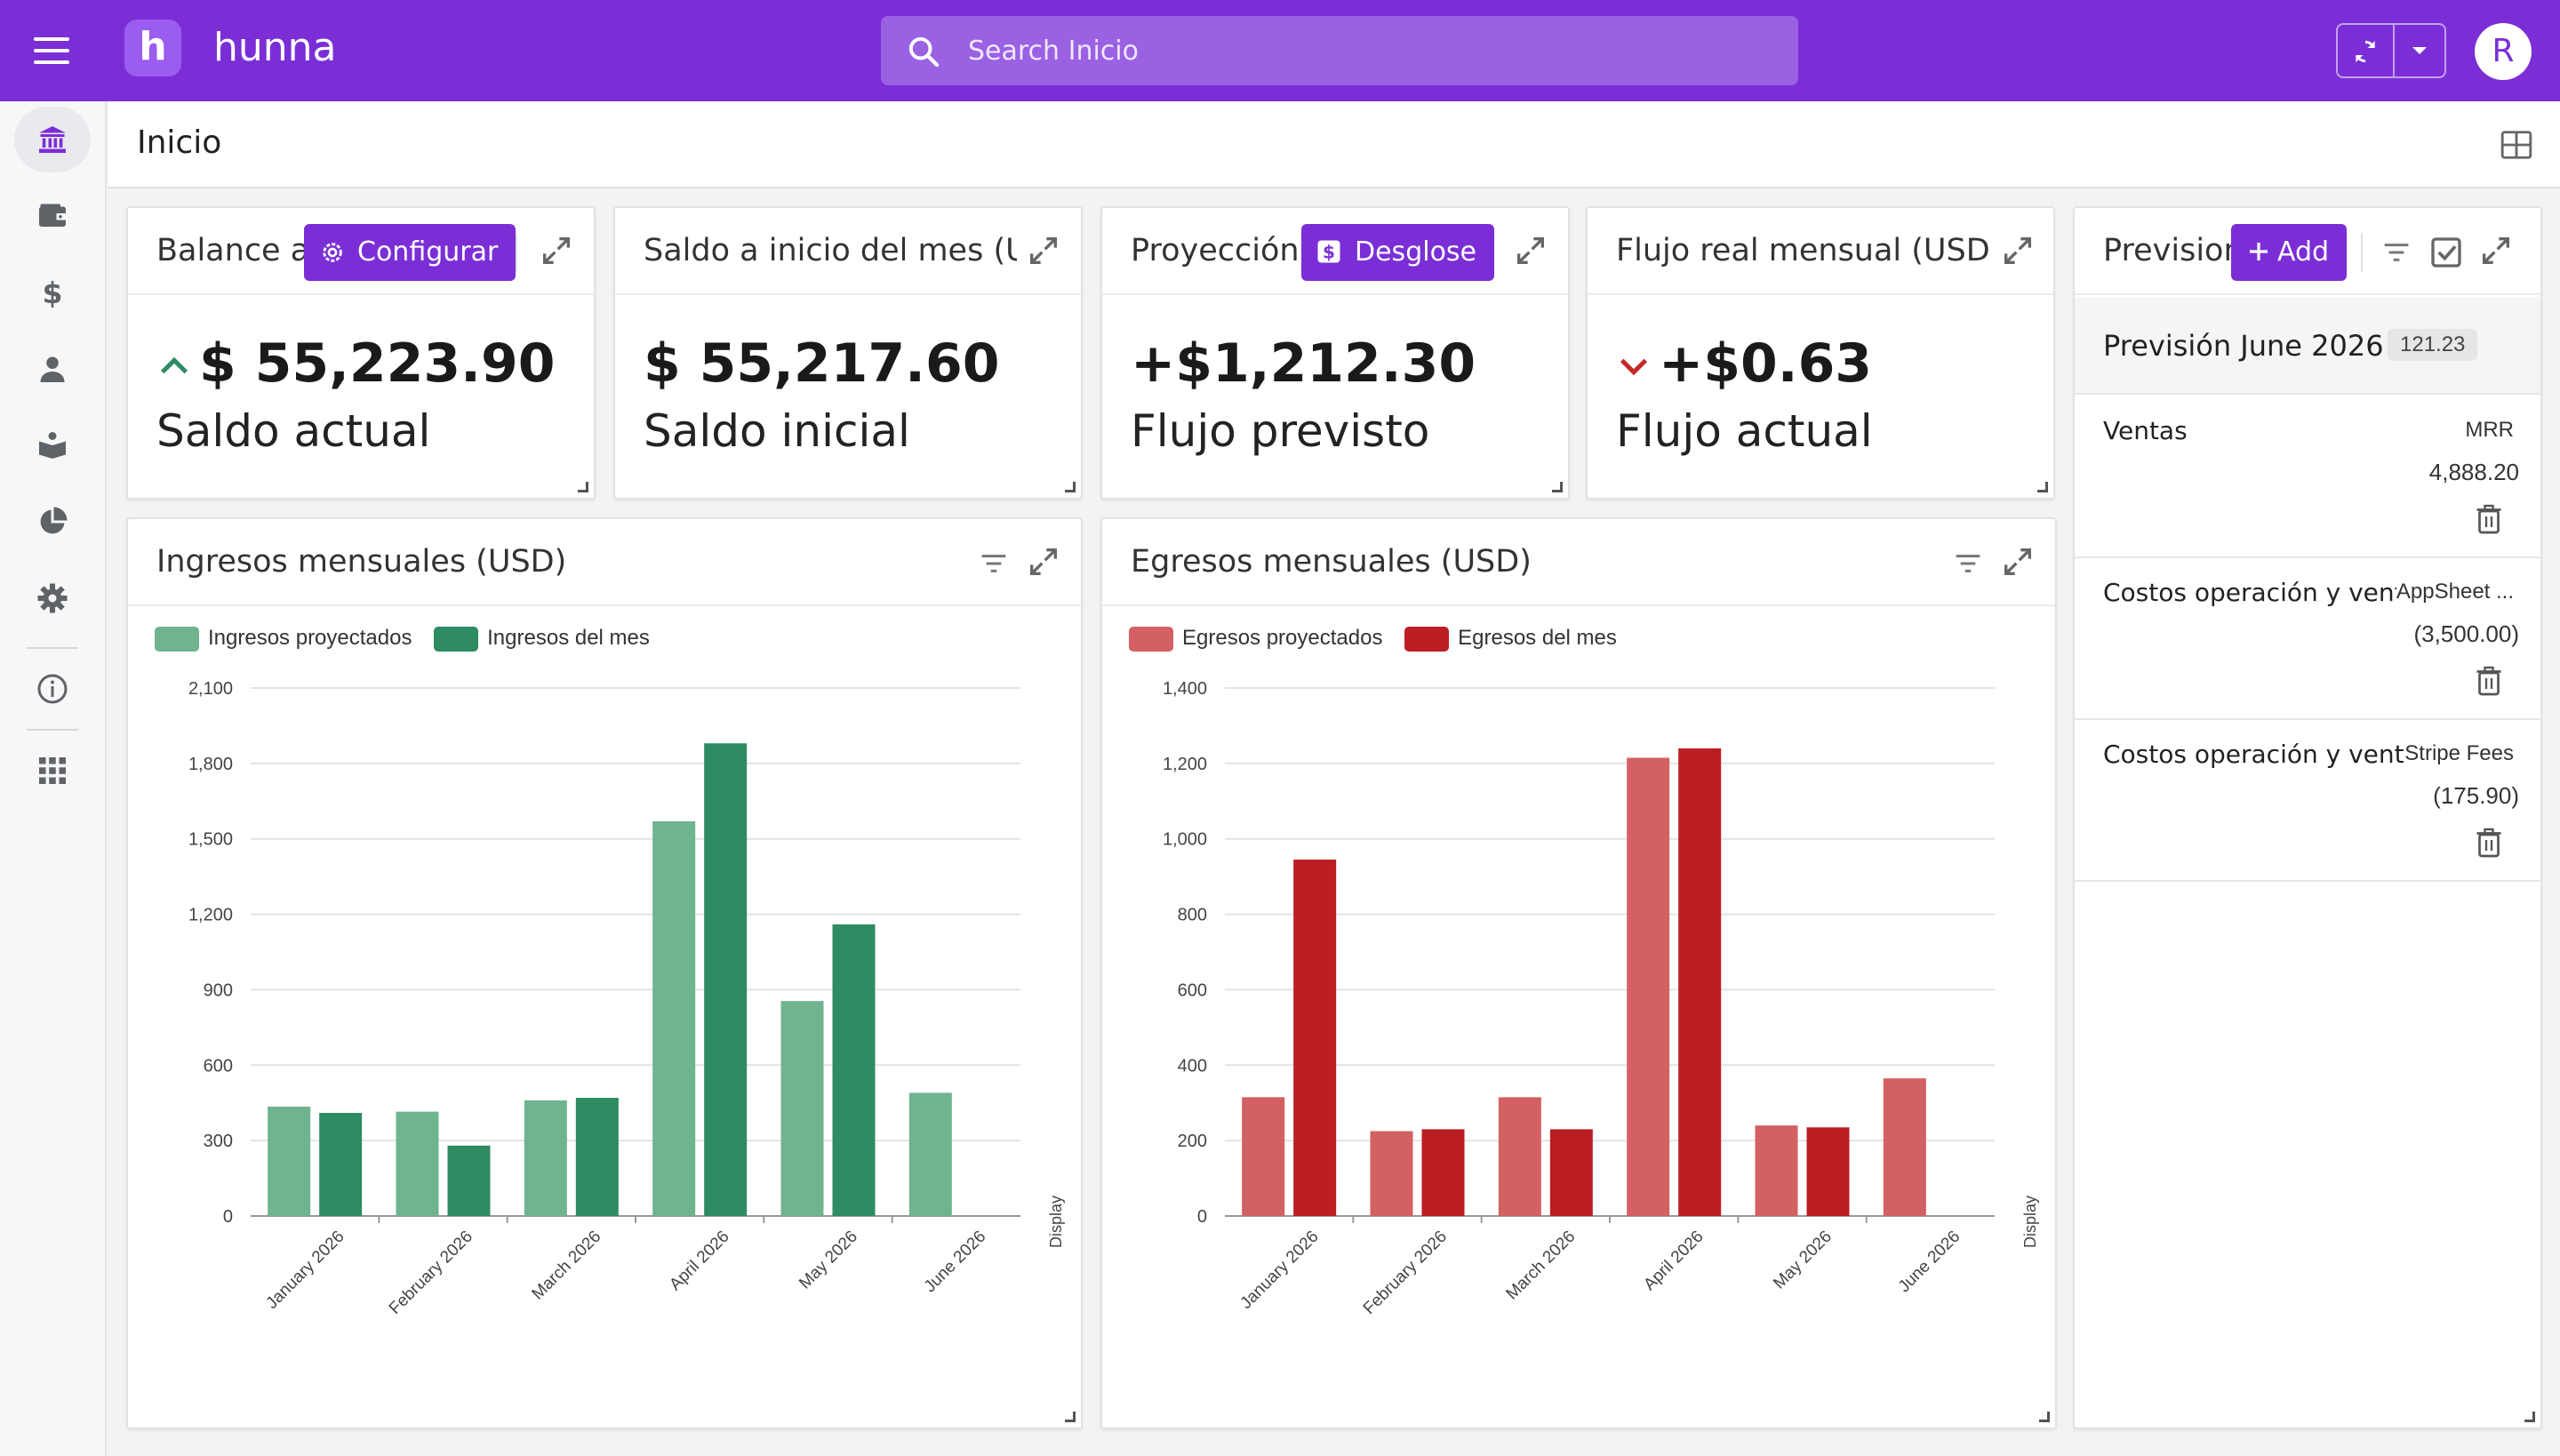 Image resolution: width=2560 pixels, height=1456 pixels. I want to click on sidebar-item-learning, so click(52, 445).